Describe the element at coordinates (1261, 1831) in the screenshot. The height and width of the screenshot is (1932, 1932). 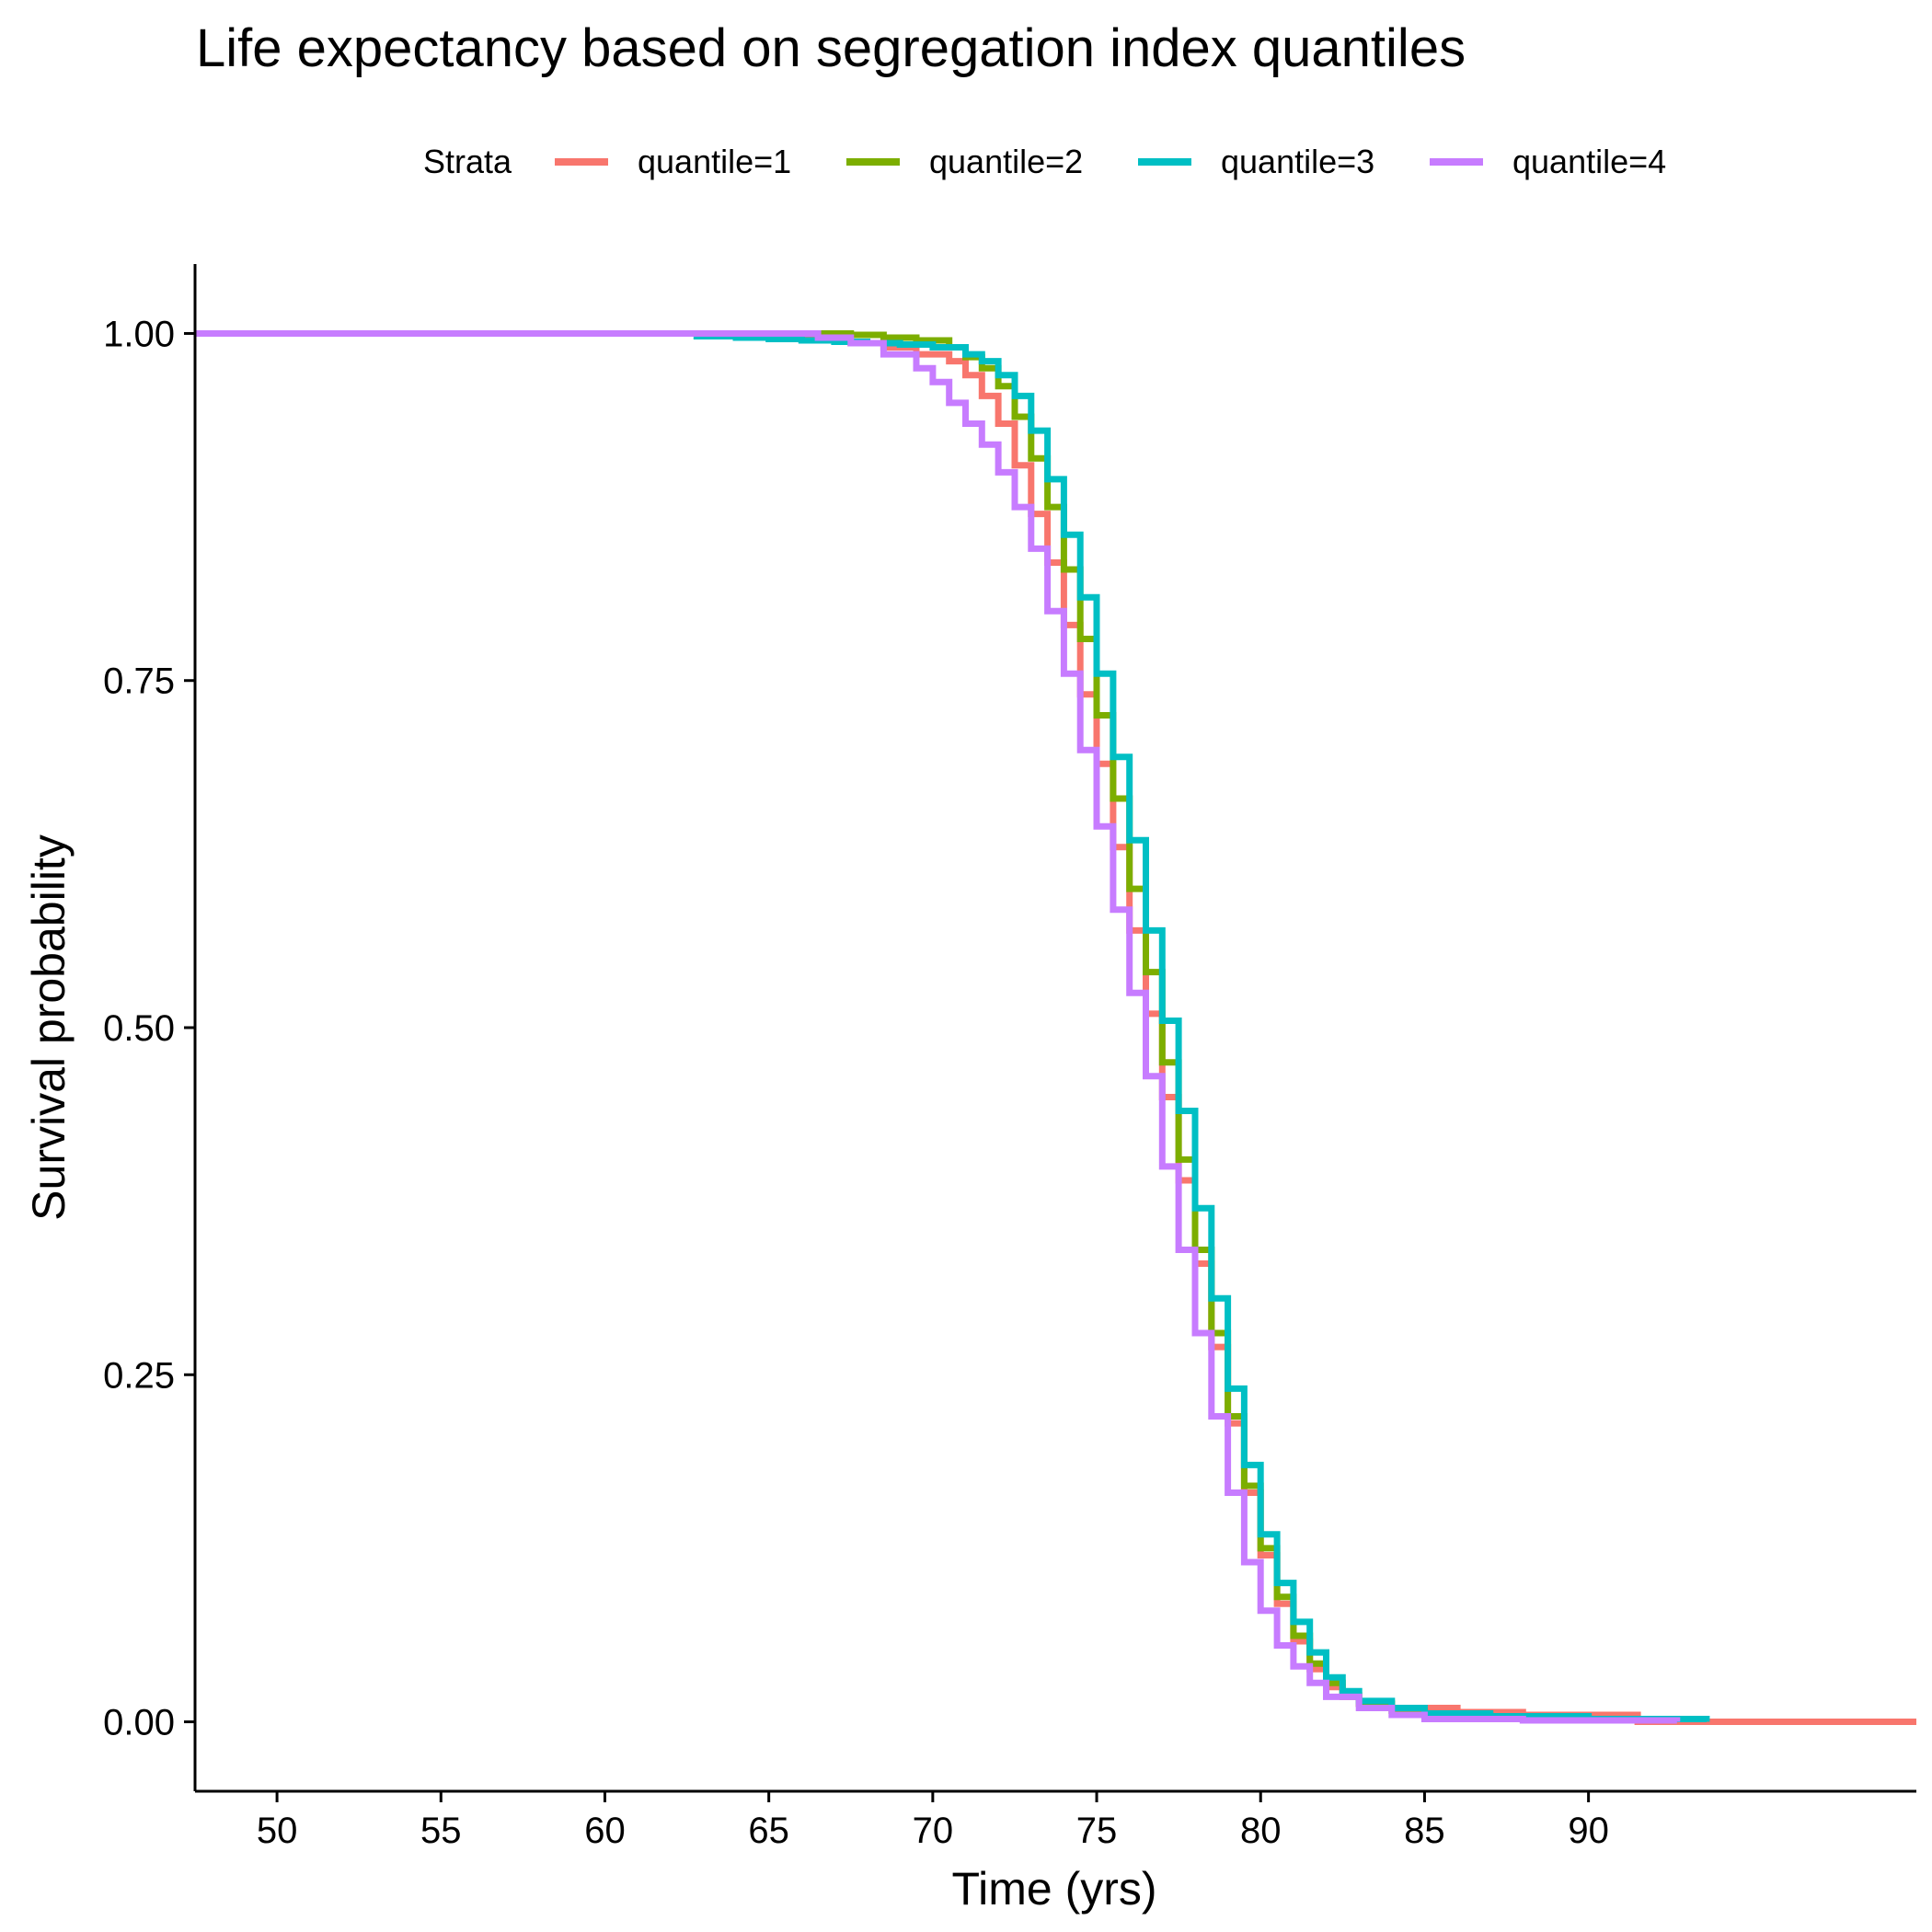
I see `x-tick-label: 80` at that location.